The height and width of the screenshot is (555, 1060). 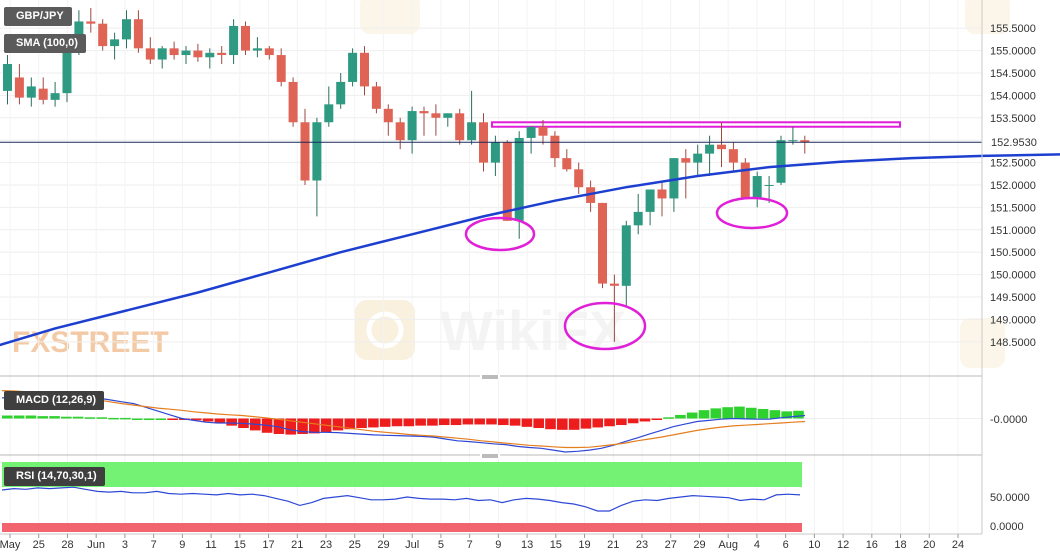 What do you see at coordinates (533, 330) in the screenshot?
I see `wikifx-watermark: WikiFX` at bounding box center [533, 330].